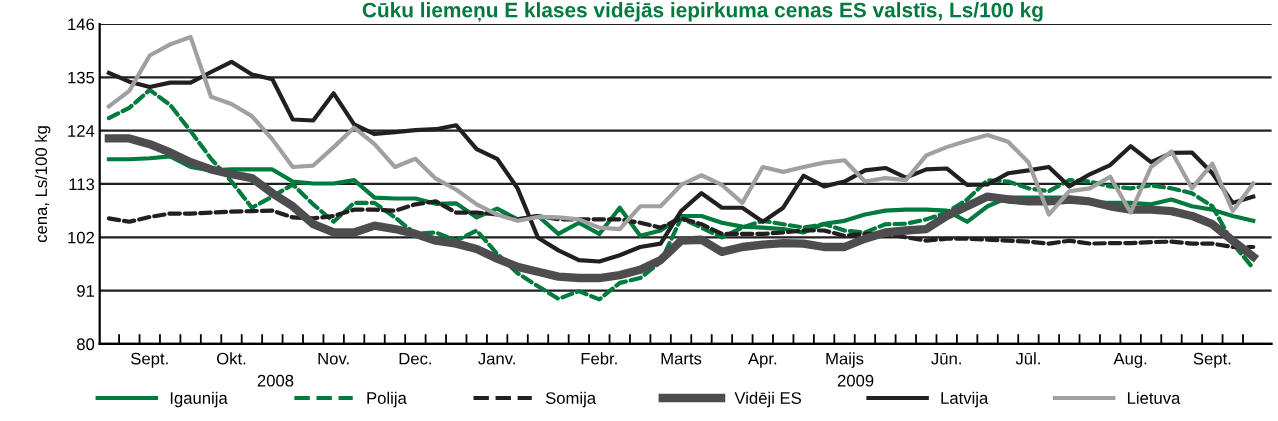  I want to click on y-tick-label: 80, so click(86, 344).